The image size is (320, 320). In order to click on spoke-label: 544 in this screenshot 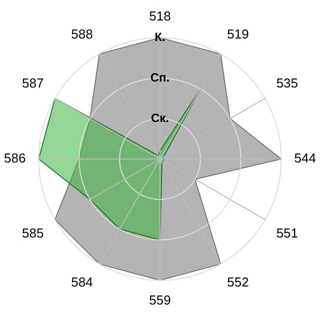, I will do `click(305, 158)`.